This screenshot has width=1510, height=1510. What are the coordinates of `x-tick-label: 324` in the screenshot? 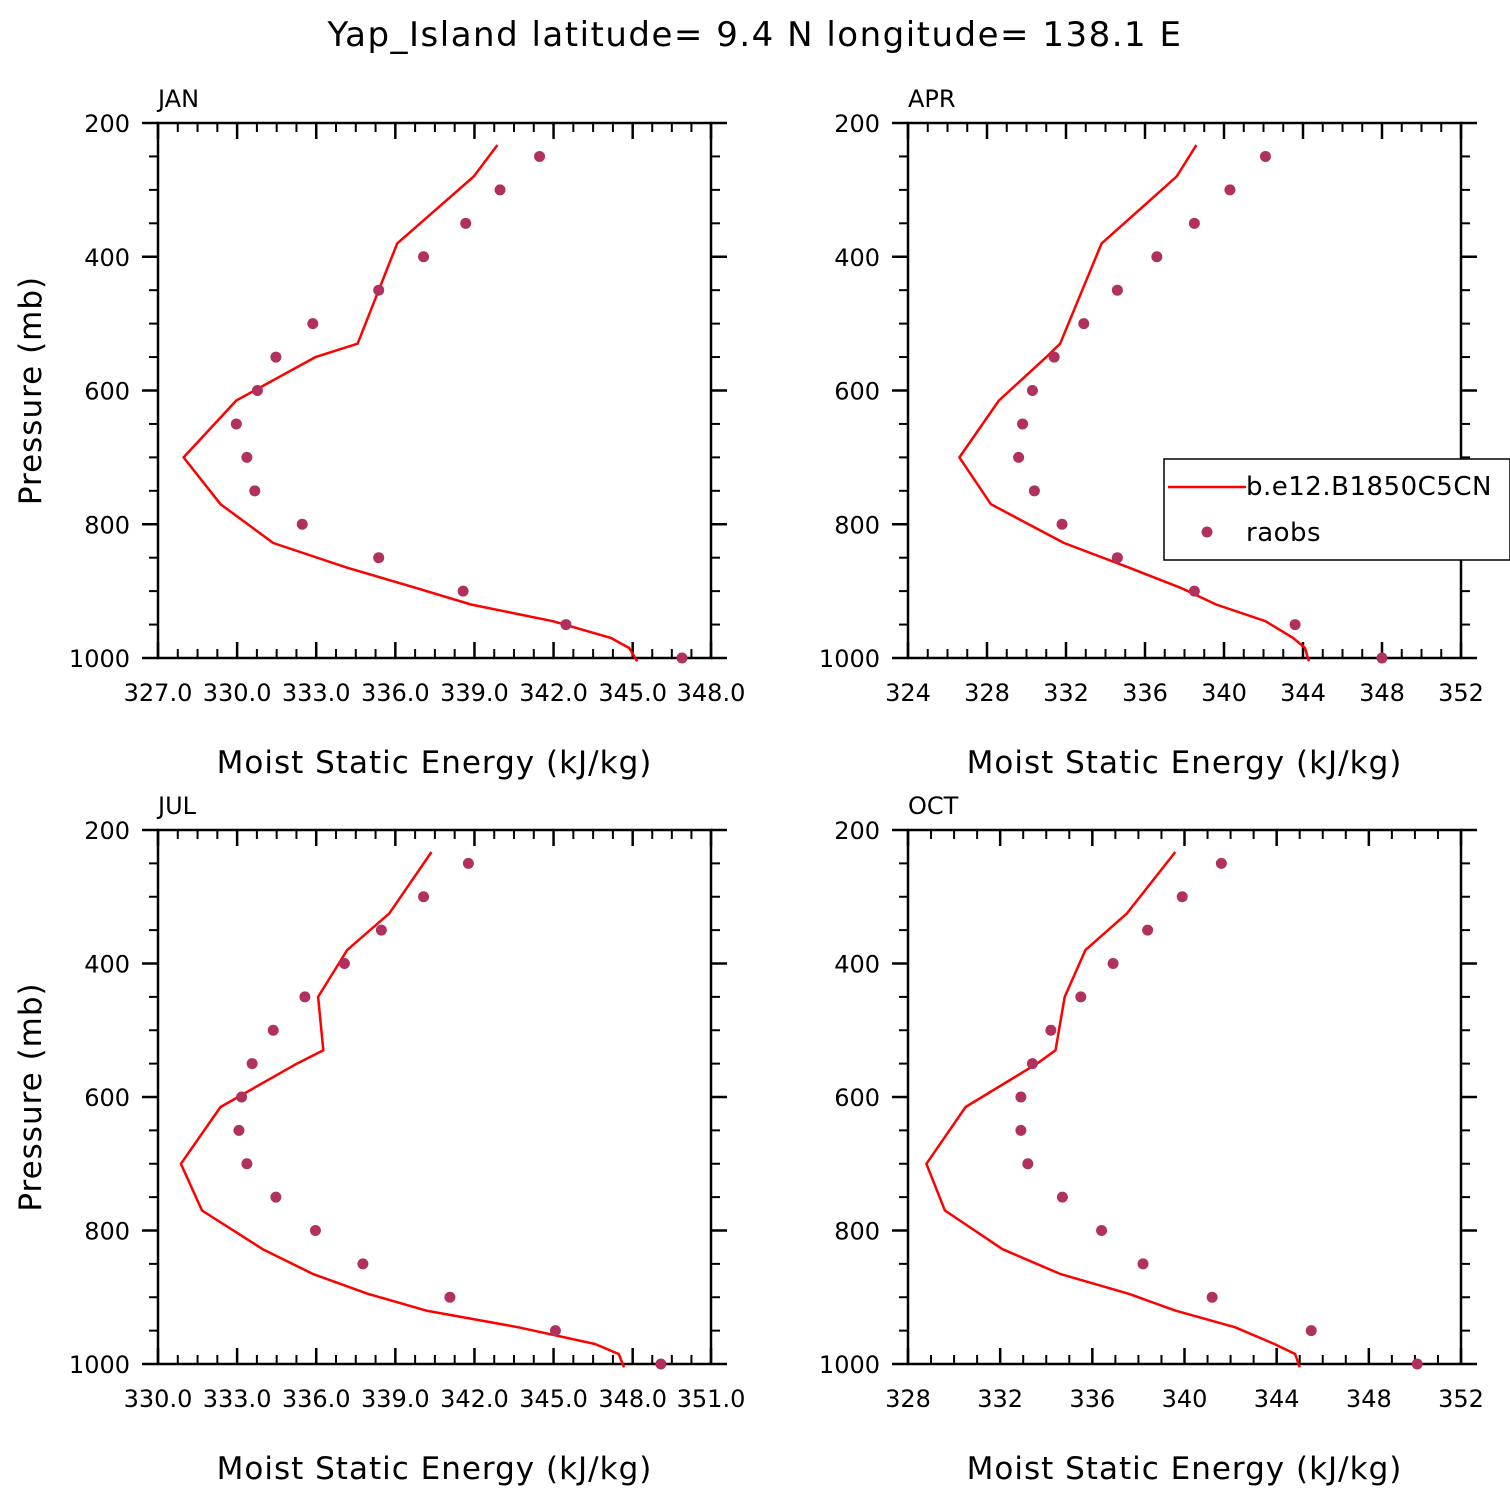 It's located at (908, 693).